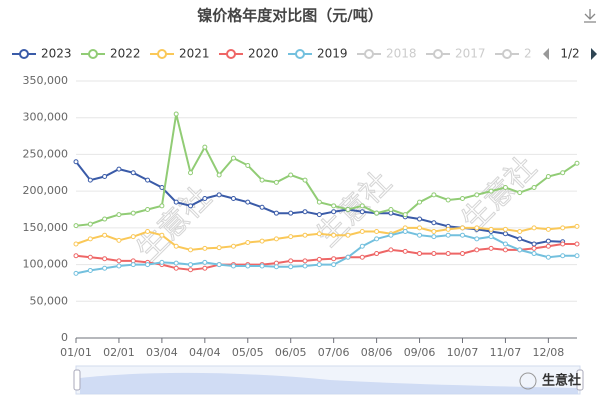  What do you see at coordinates (248, 352) in the screenshot?
I see `x-tick-label: 05/05` at bounding box center [248, 352].